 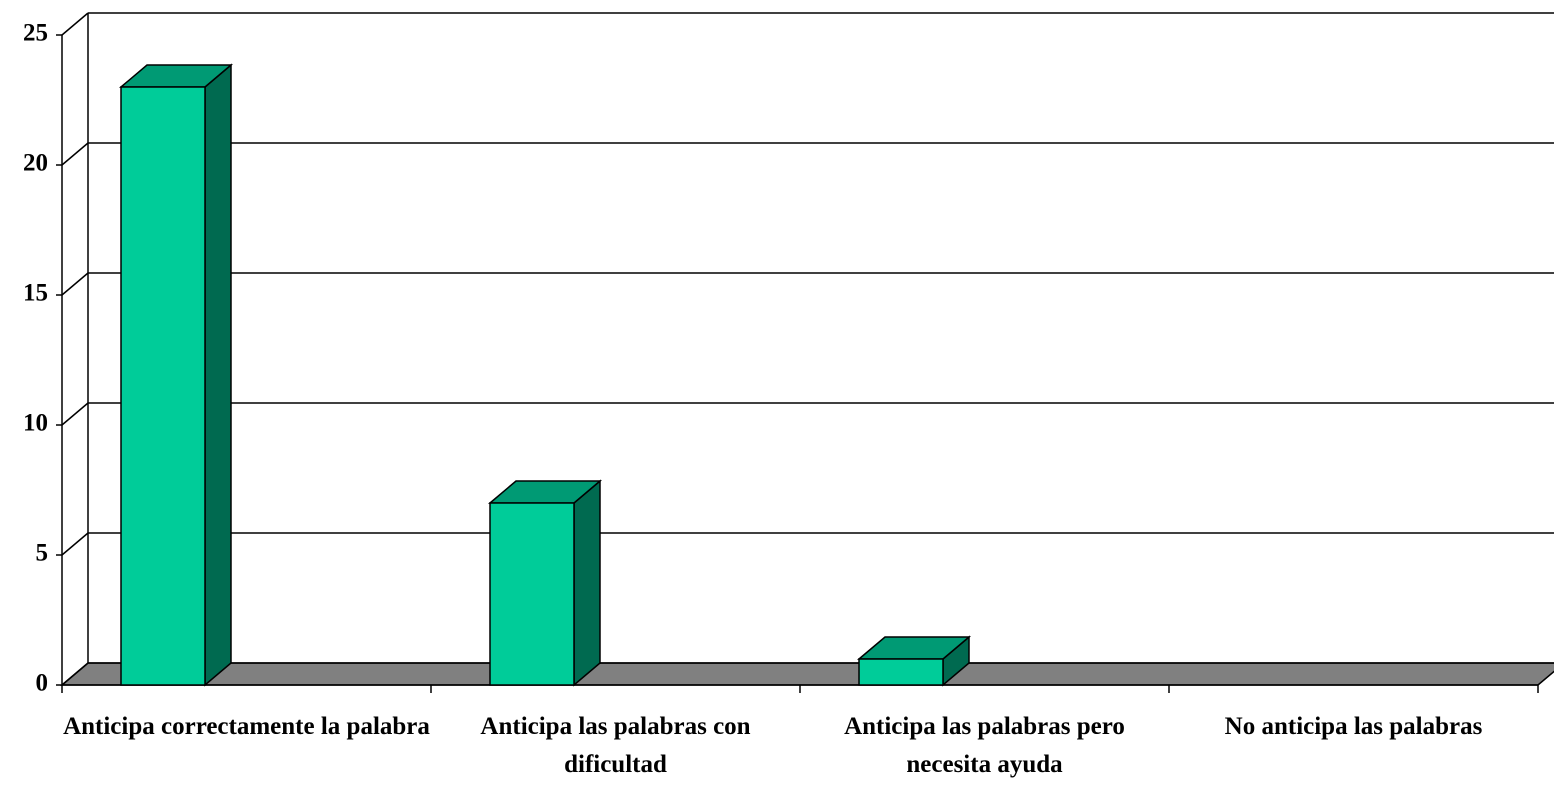 I want to click on y-tick-label: 15, so click(x=35, y=293).